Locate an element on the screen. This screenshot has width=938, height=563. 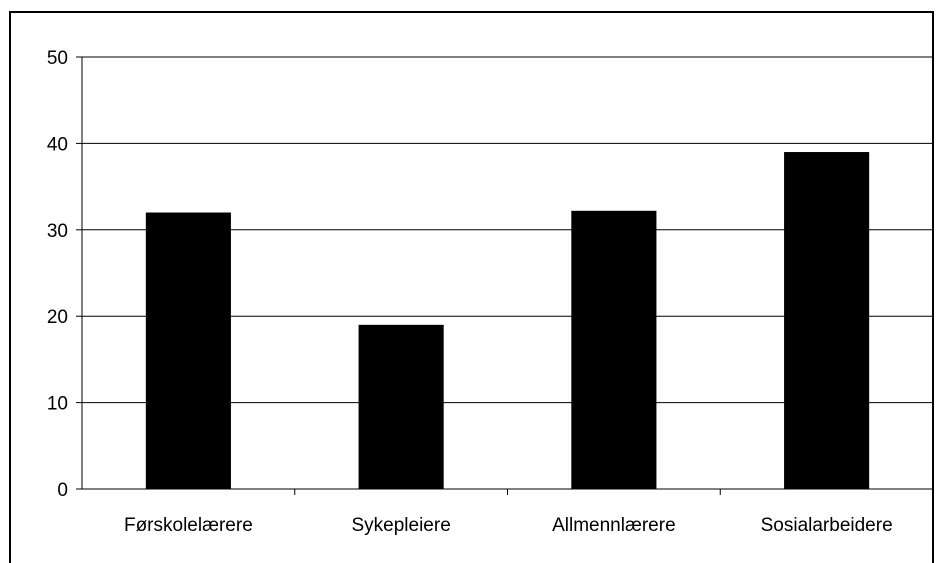
y-tick-labels: 0 10 20 30 40 50 is located at coordinates (57, 274).